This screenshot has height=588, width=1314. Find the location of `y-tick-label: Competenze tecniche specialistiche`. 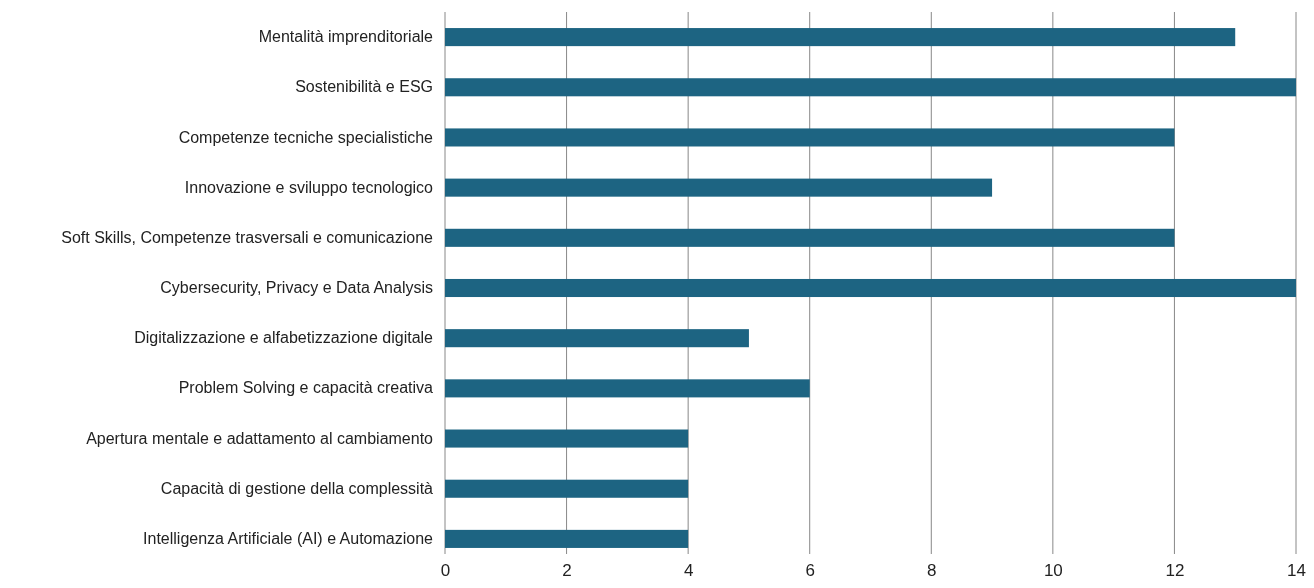

y-tick-label: Competenze tecniche specialistiche is located at coordinates (306, 137).